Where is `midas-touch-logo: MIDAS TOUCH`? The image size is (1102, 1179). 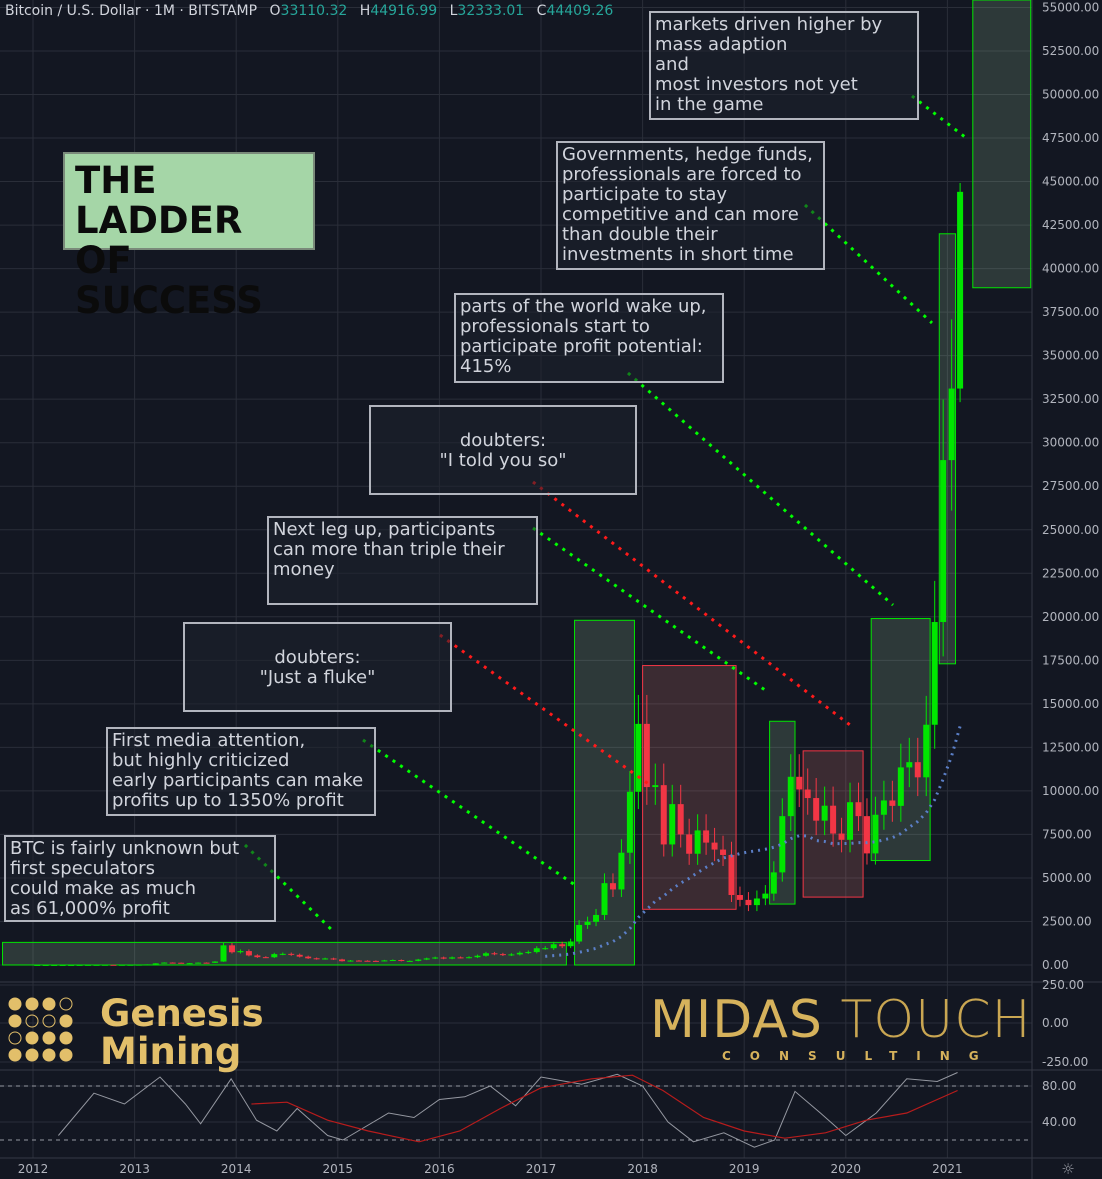 midas-touch-logo: MIDAS TOUCH is located at coordinates (841, 1020).